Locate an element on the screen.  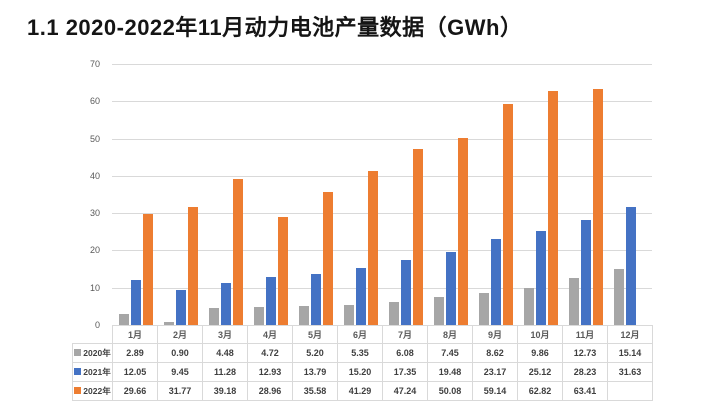
bar-2020年-1月 is located at coordinates (124, 319).